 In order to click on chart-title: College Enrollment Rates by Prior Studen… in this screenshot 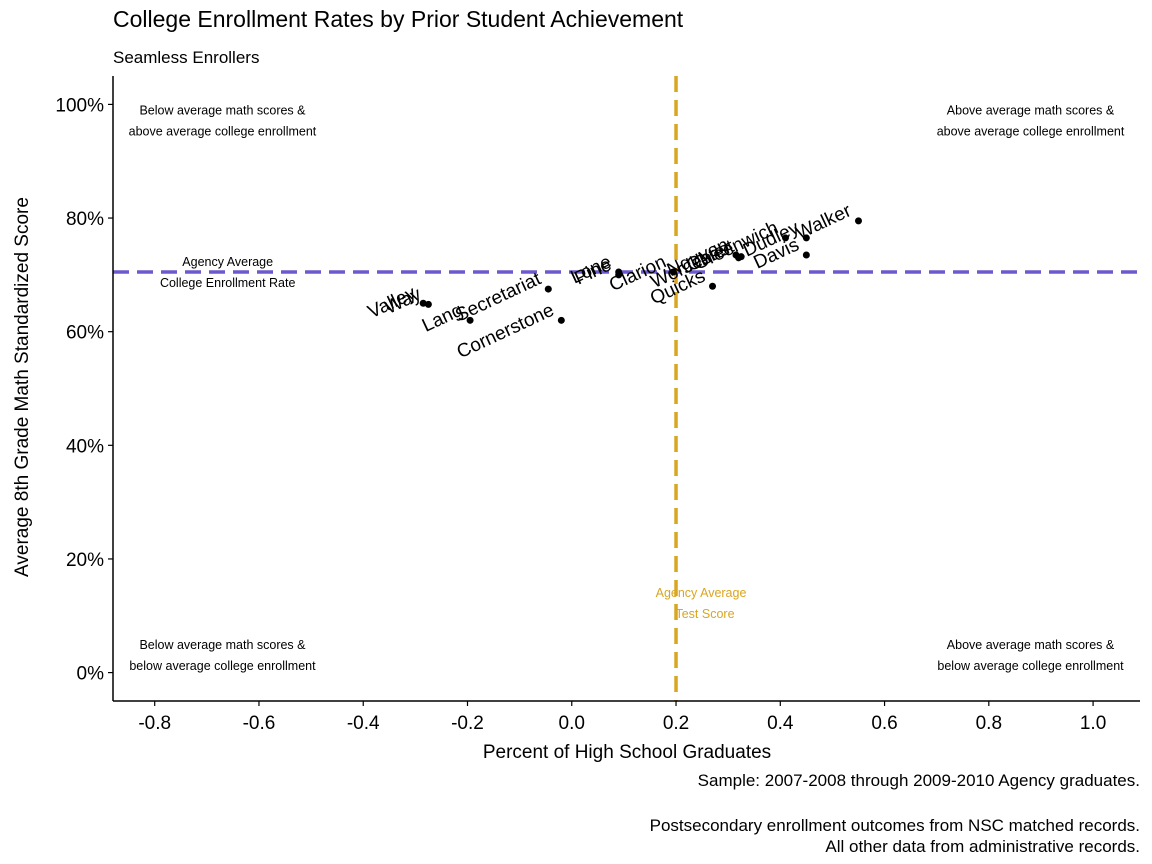, I will do `click(398, 19)`.